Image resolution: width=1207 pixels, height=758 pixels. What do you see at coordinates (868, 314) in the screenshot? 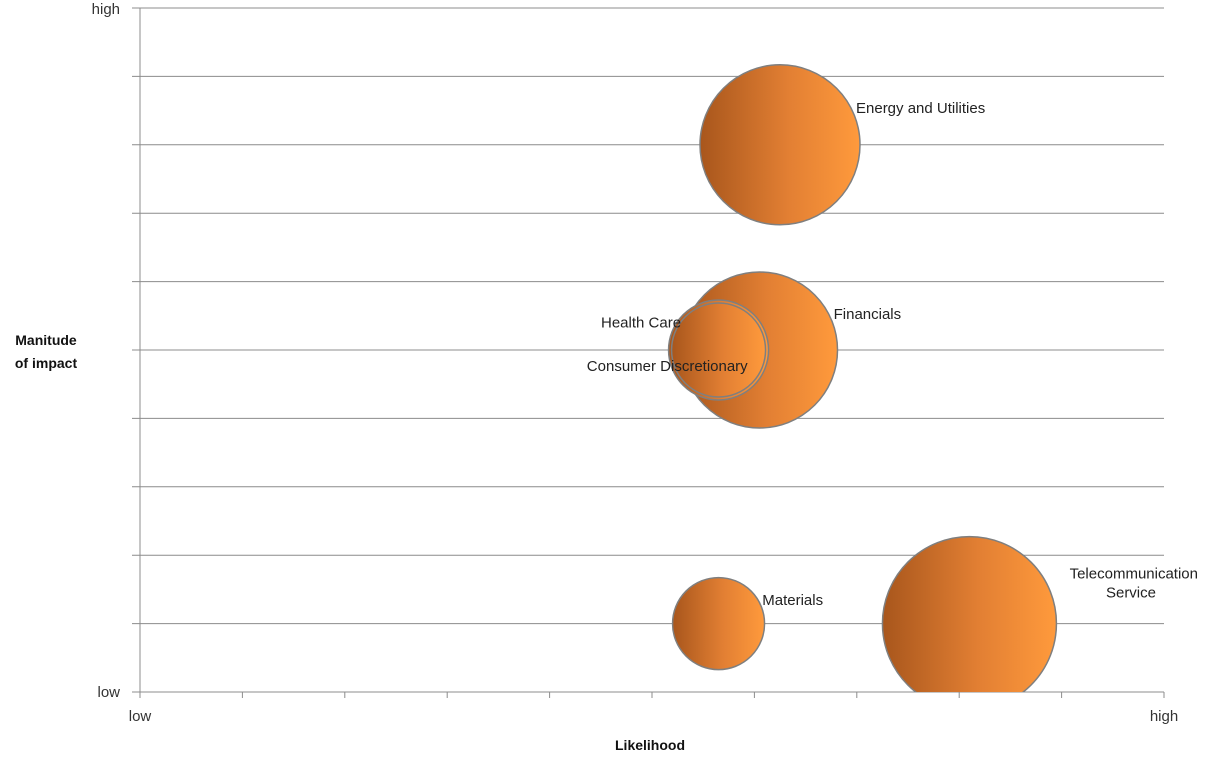
I see `label-financials: Financials` at bounding box center [868, 314].